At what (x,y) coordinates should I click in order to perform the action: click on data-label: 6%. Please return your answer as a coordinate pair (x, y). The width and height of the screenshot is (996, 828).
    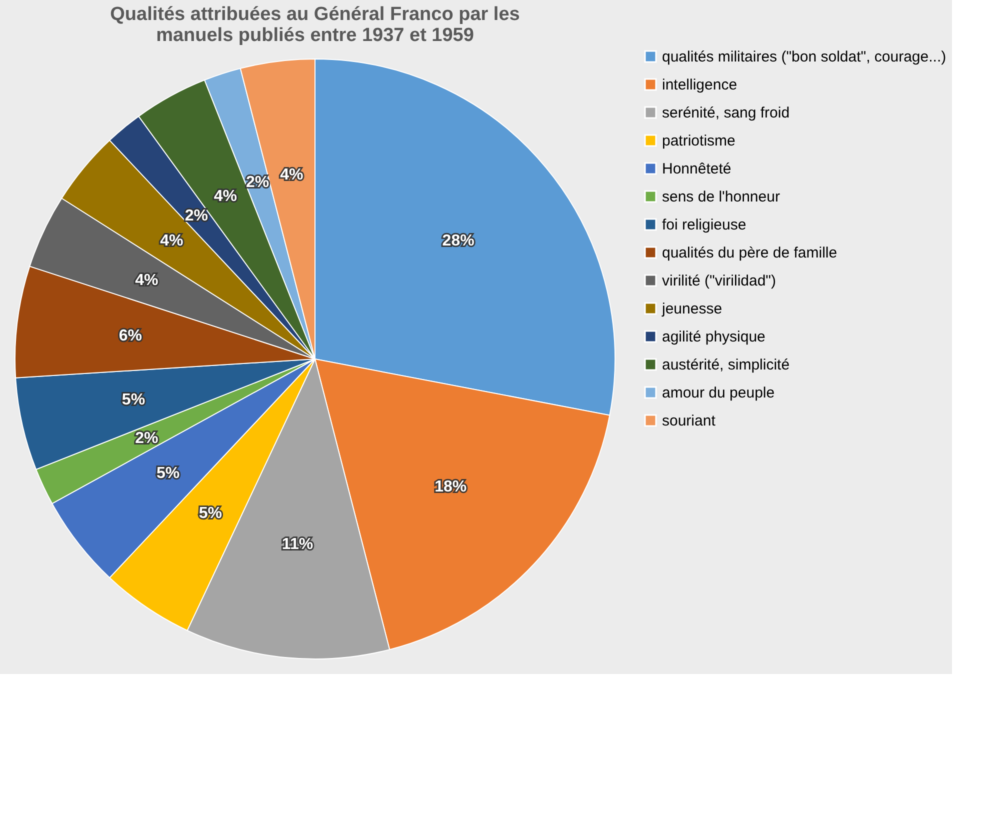
    Looking at the image, I should click on (130, 336).